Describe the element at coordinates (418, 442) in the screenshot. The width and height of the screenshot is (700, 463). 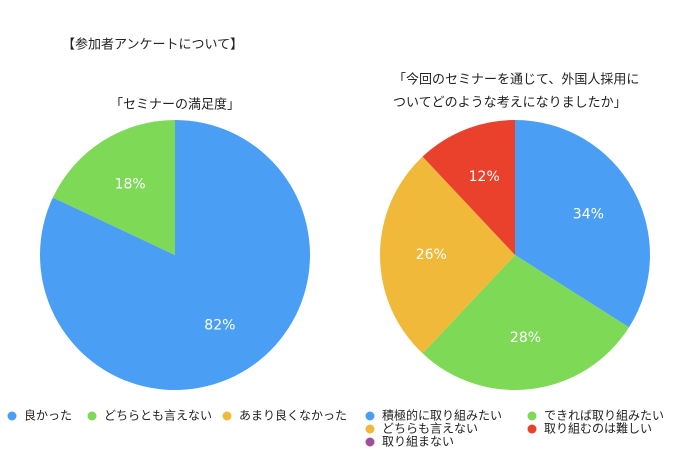
I see `legend-label: 取り組まない` at that location.